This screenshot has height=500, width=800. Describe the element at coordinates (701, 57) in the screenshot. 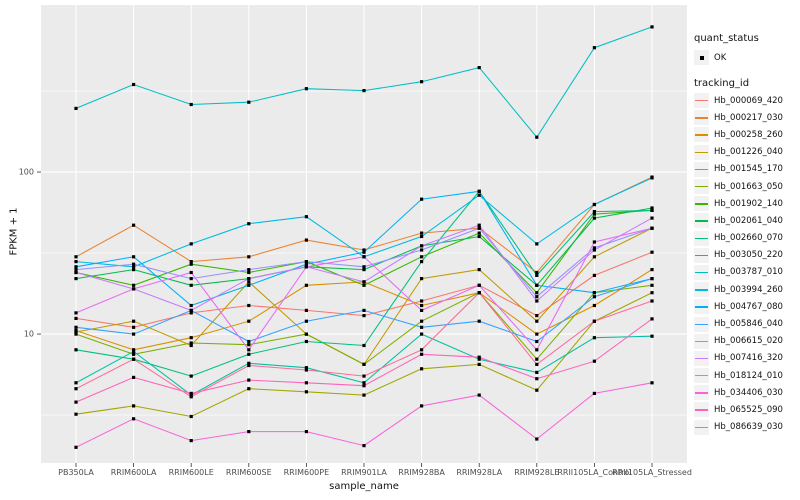

I see `ok-point-icon` at that location.